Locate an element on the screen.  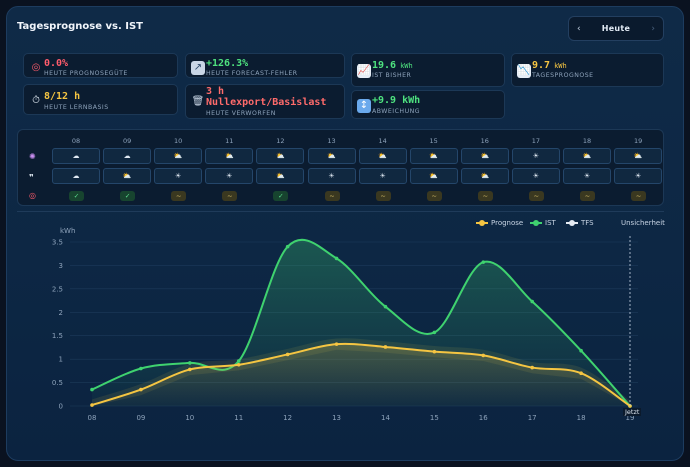
kpi-value: +126.3% is located at coordinates (227, 63).